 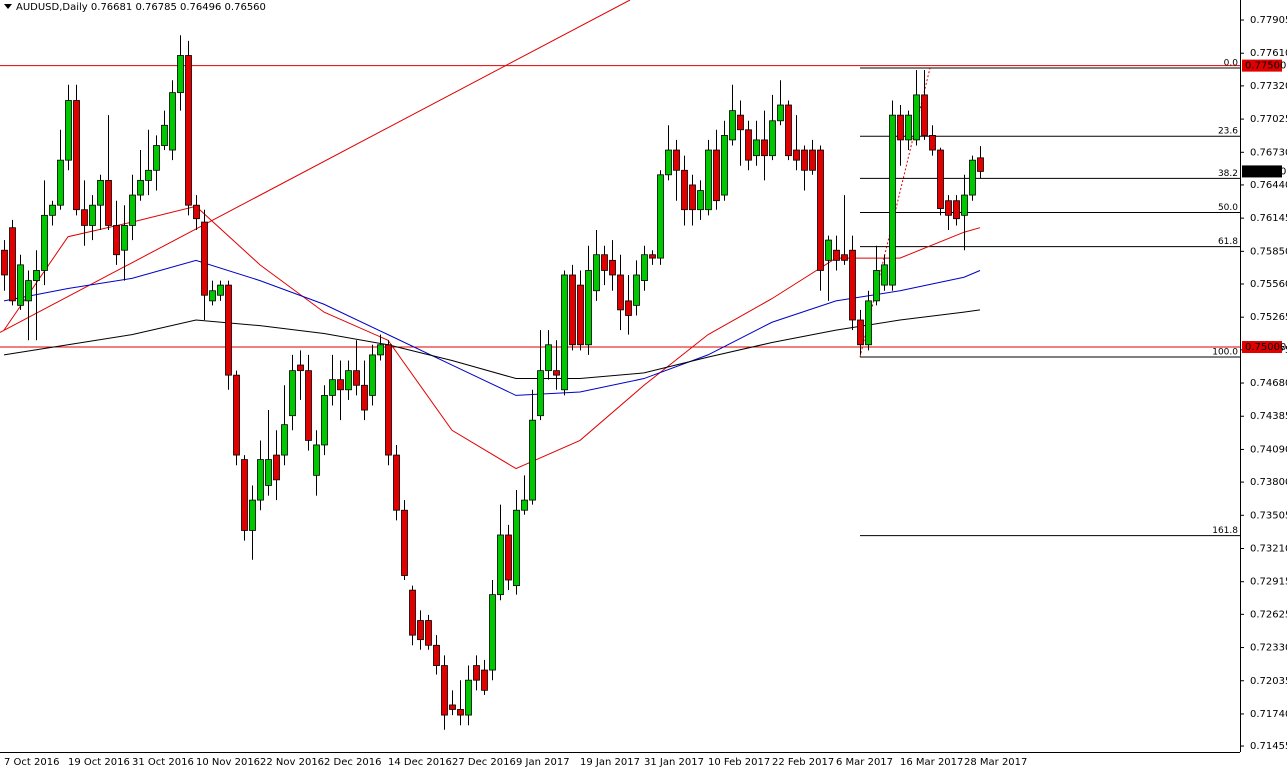 What do you see at coordinates (1262, 65) in the screenshot?
I see `price-label-box` at bounding box center [1262, 65].